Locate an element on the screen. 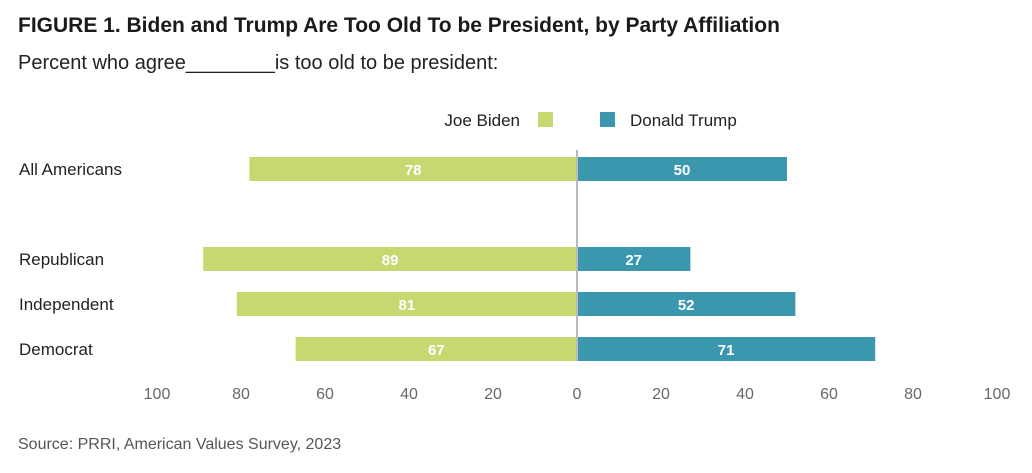 The image size is (1032, 473). legend: Joe Biden Donald Trump is located at coordinates (590, 120).